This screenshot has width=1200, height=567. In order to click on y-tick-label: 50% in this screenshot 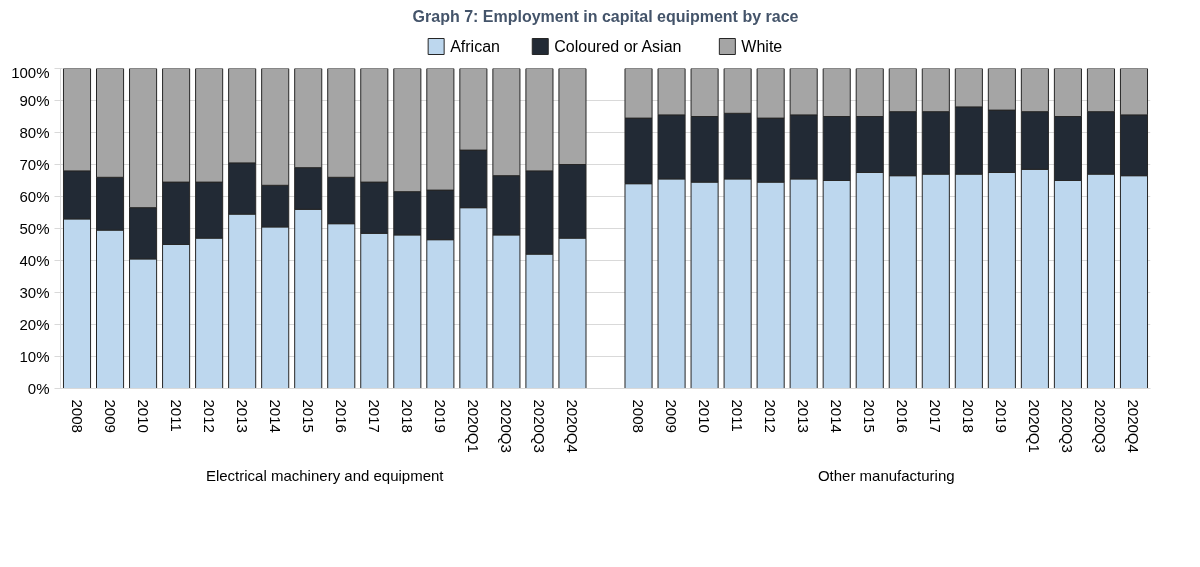, I will do `click(34, 228)`.